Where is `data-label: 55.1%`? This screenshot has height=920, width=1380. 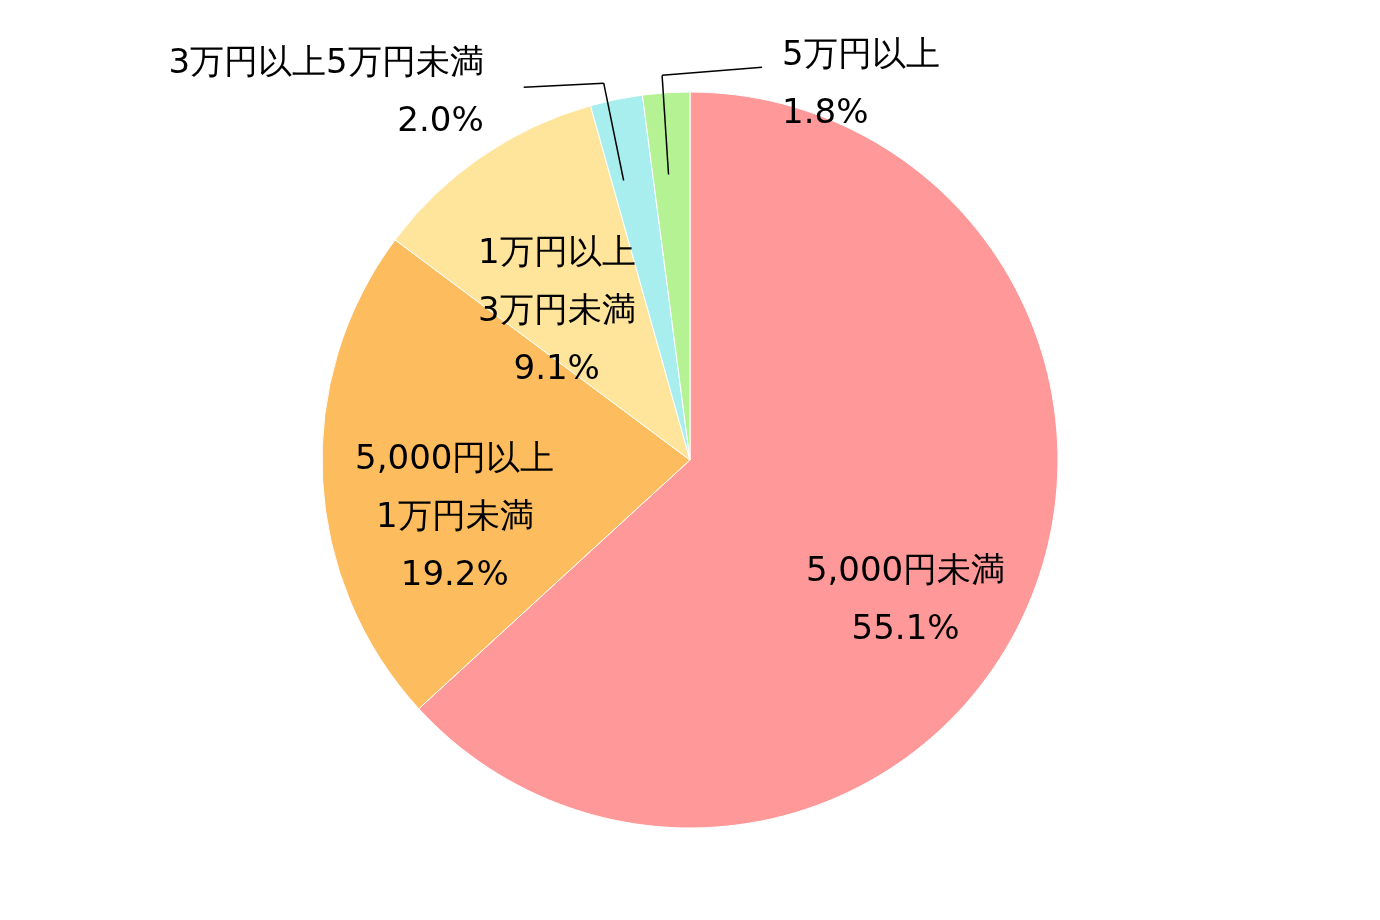 data-label: 55.1% is located at coordinates (905, 626).